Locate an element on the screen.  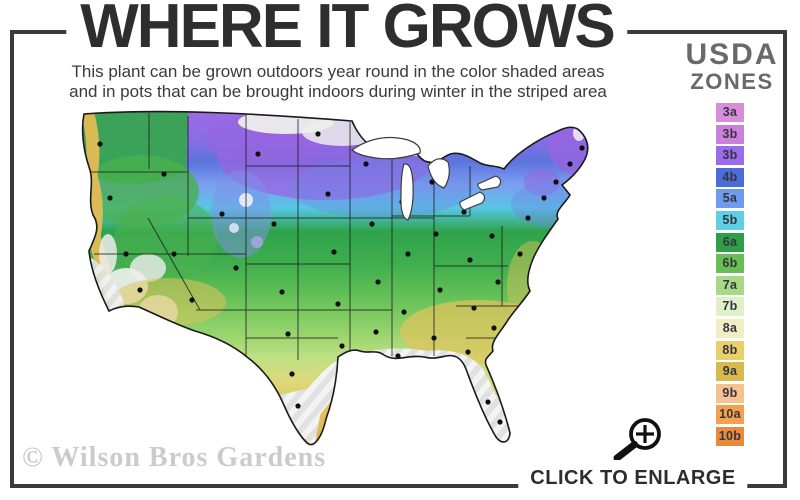
magnifier-zoom-icon is located at coordinates (636, 434).